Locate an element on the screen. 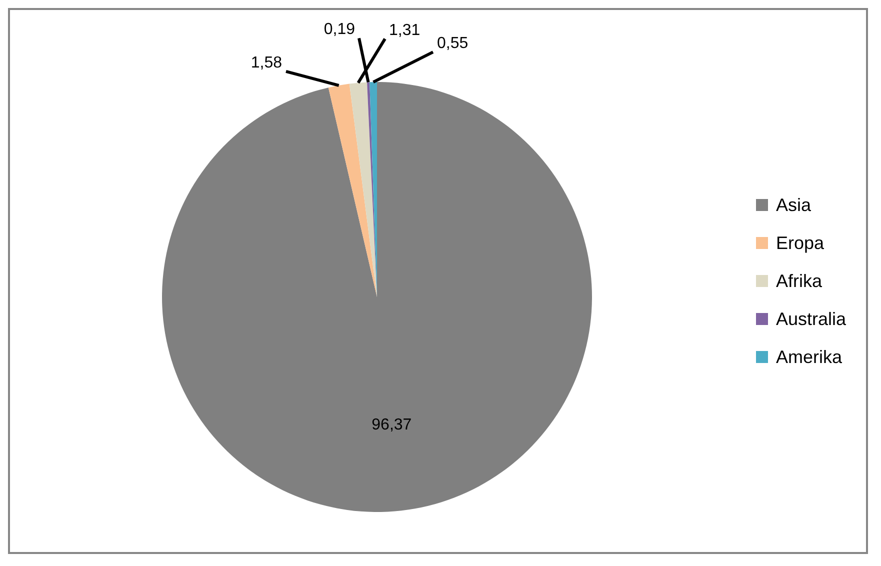  legend-label: Australia is located at coordinates (811, 319).